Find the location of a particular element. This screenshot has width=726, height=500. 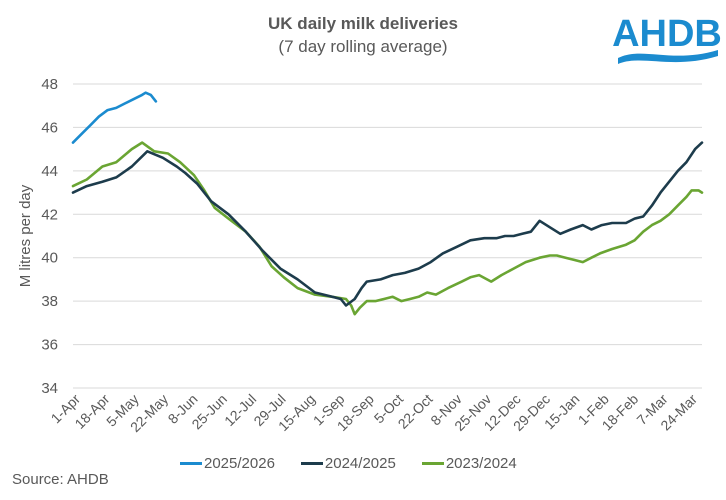

y-axis-ticks: 34 36 38 40 42 44 46 48 is located at coordinates (49, 236).